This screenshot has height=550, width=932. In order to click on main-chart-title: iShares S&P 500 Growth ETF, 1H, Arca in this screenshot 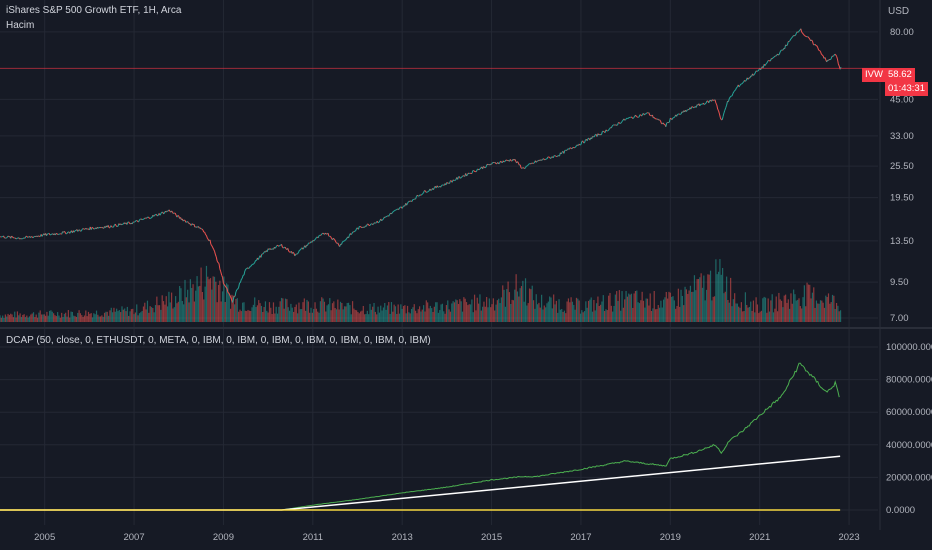, I will do `click(94, 10)`.